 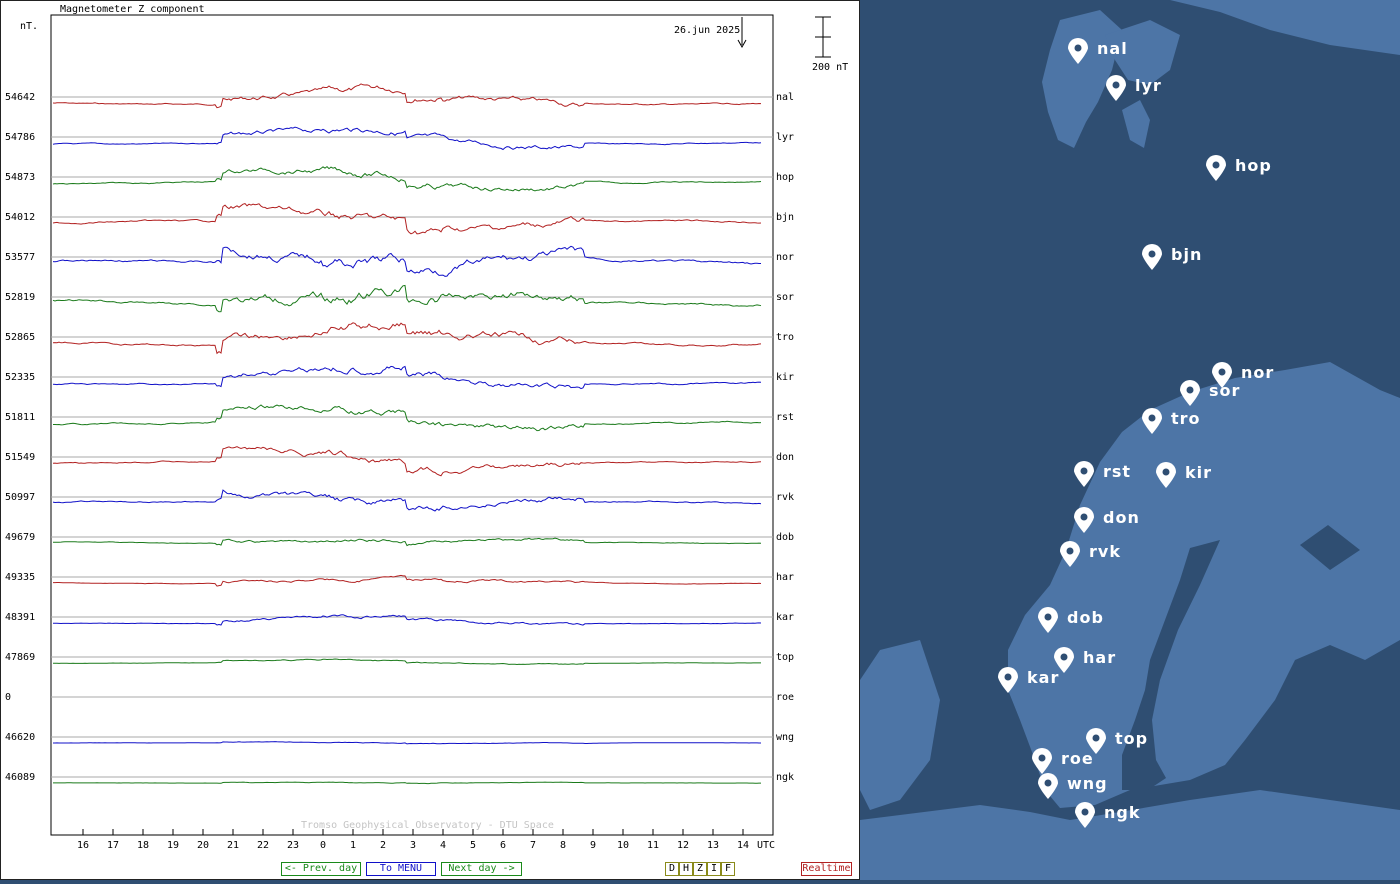 What do you see at coordinates (672, 869) in the screenshot?
I see `component-d-button: D` at bounding box center [672, 869].